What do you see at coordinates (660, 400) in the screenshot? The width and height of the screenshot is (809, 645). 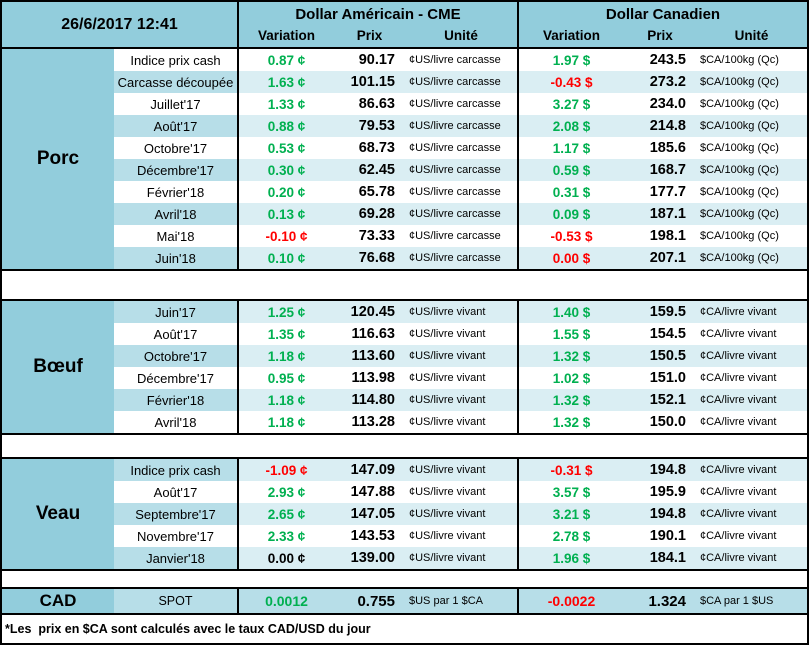 I see `ca-price: 152.1` at bounding box center [660, 400].